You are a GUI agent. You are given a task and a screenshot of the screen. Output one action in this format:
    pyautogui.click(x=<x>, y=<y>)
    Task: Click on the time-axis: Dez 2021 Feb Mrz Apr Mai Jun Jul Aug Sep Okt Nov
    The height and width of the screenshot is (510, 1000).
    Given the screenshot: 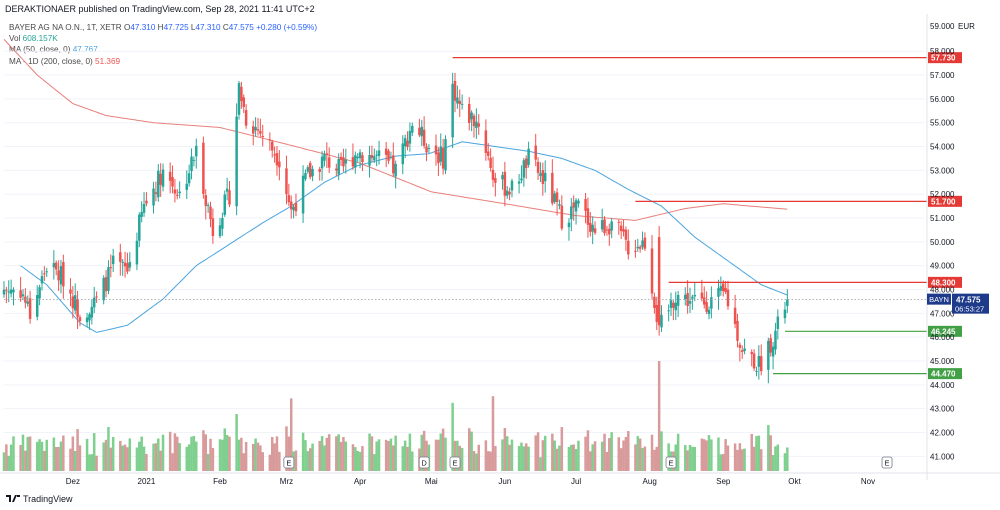 What is the action you would take?
    pyautogui.click(x=500, y=479)
    